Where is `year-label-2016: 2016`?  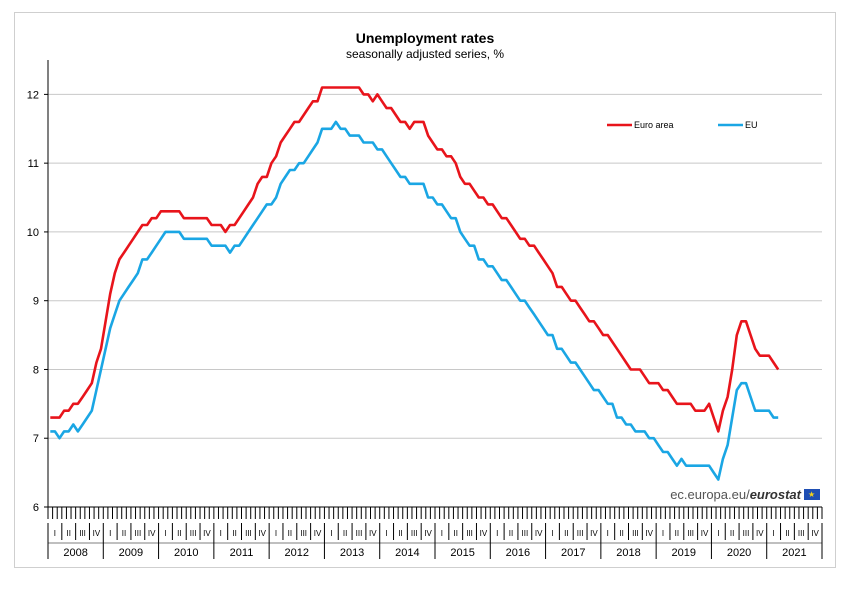 year-label-2016: 2016 is located at coordinates (518, 553).